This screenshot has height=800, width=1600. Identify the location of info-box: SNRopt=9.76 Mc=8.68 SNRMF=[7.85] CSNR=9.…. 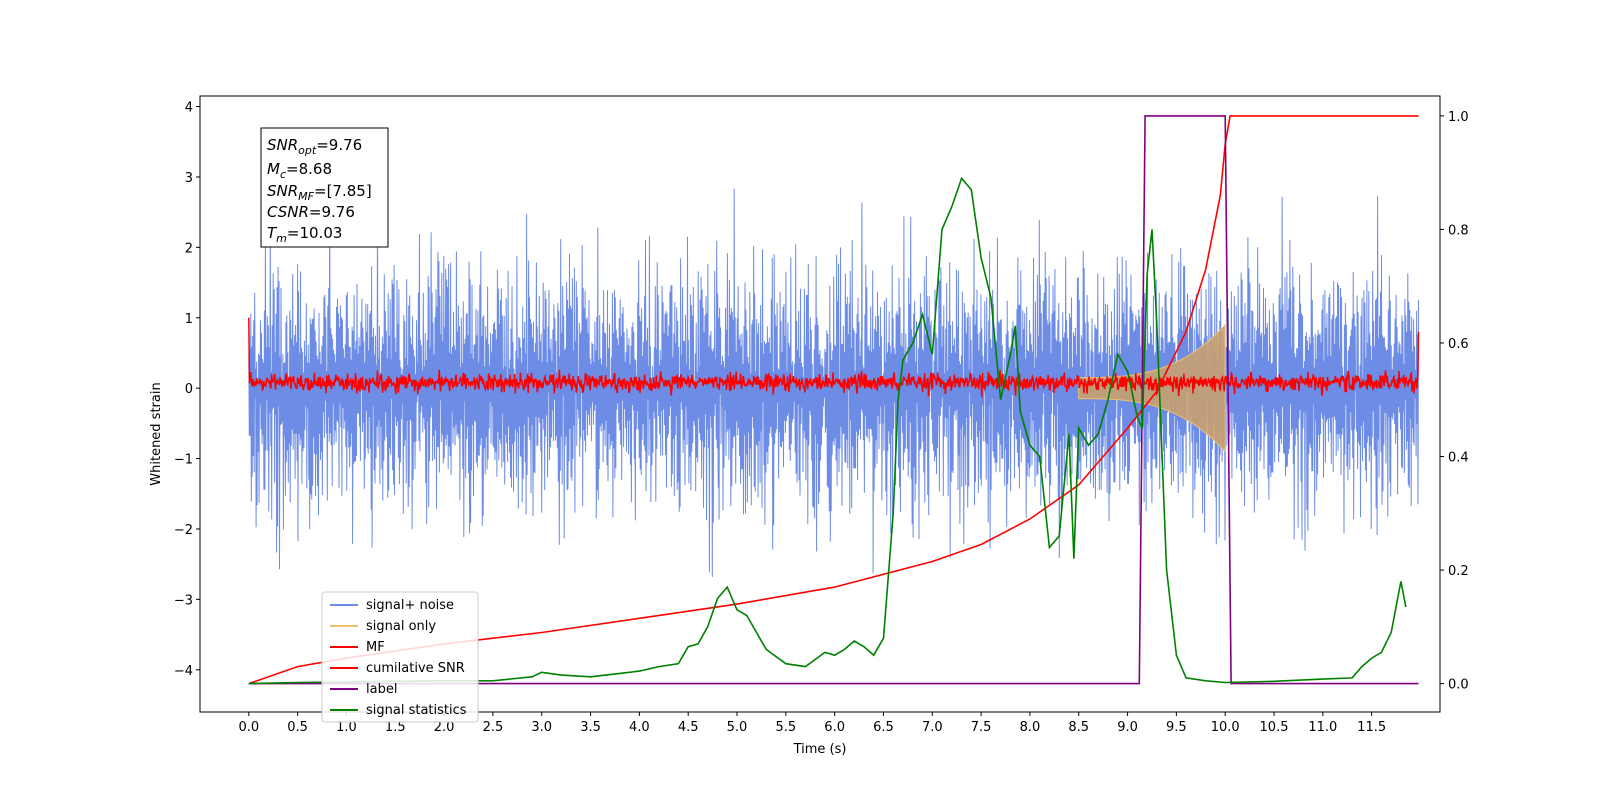
(324, 187).